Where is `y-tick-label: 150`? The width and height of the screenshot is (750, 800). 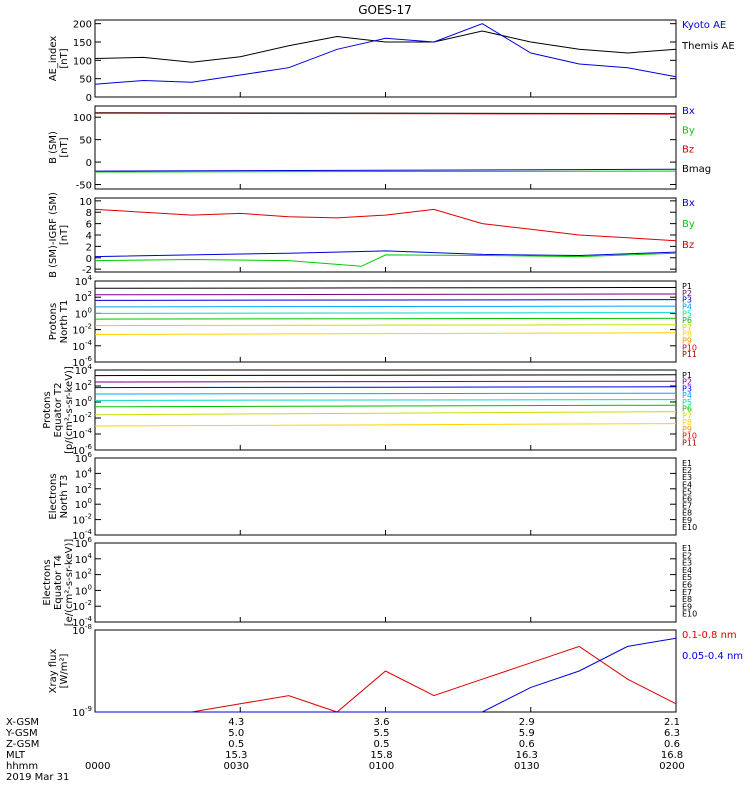
y-tick-label: 150 is located at coordinates (82, 43).